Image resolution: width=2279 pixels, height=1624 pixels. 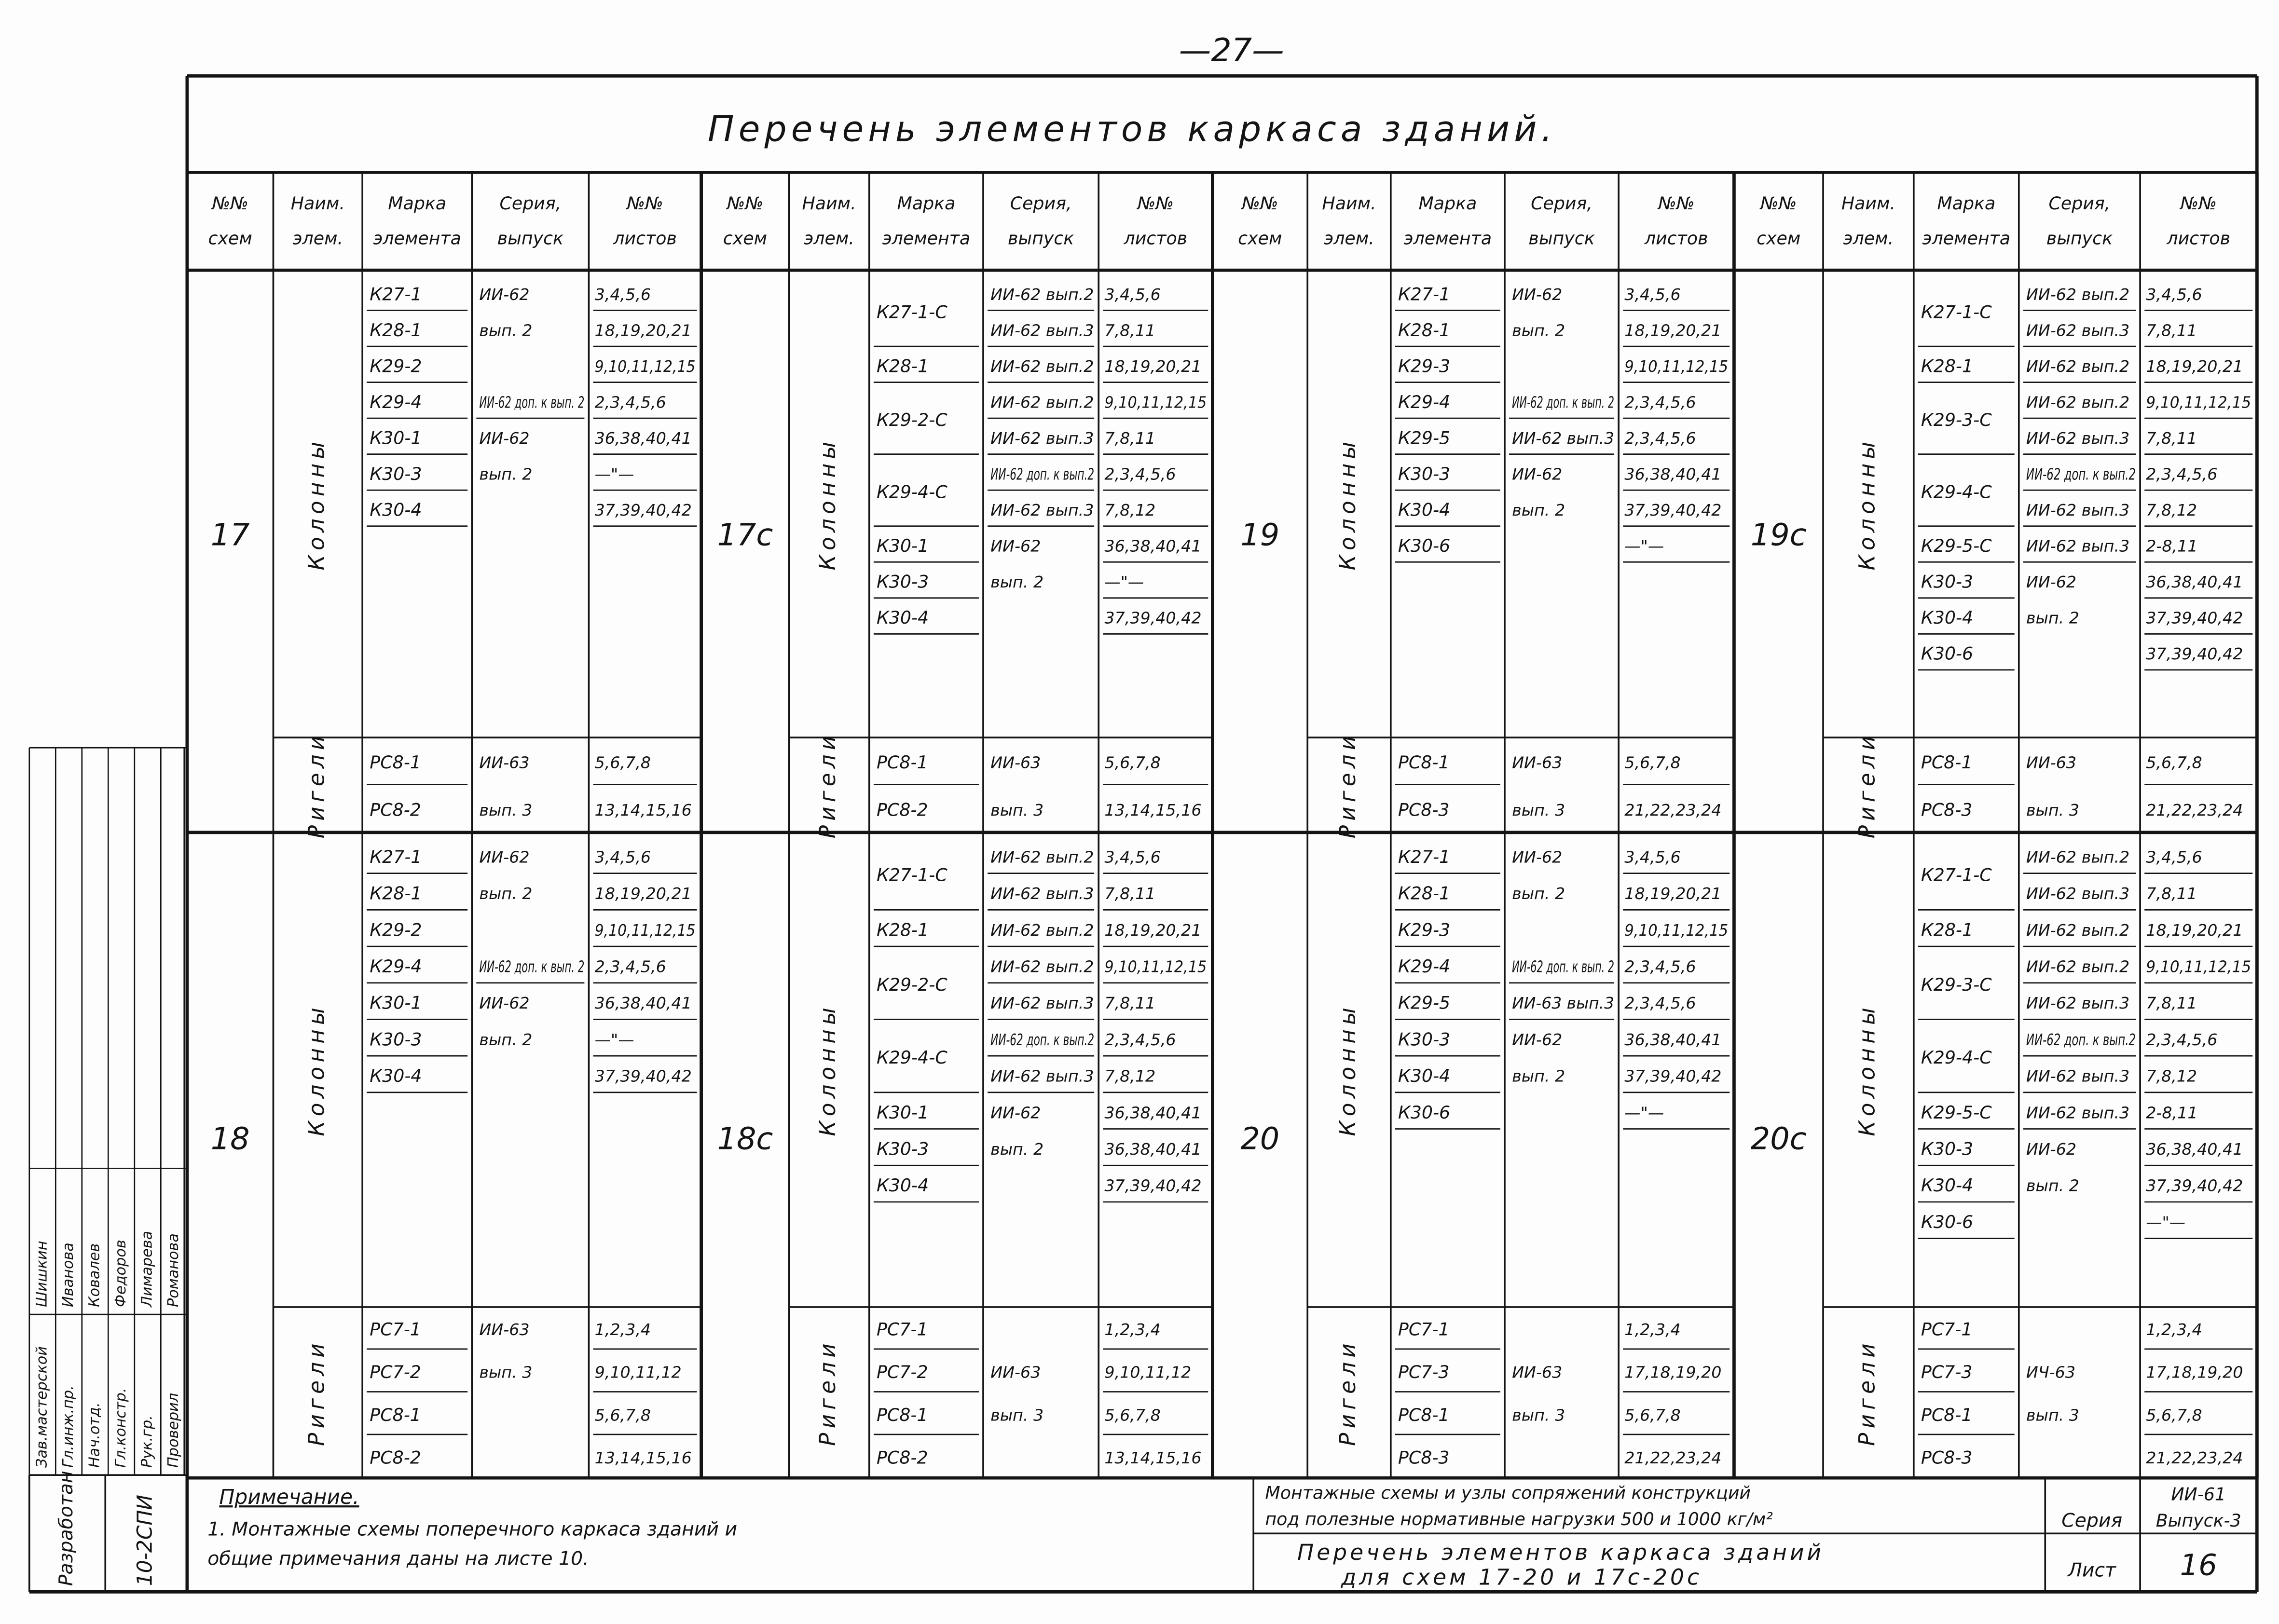 I want to click on table-title: Перечень элементов каркаса зданий., so click(x=1132, y=129).